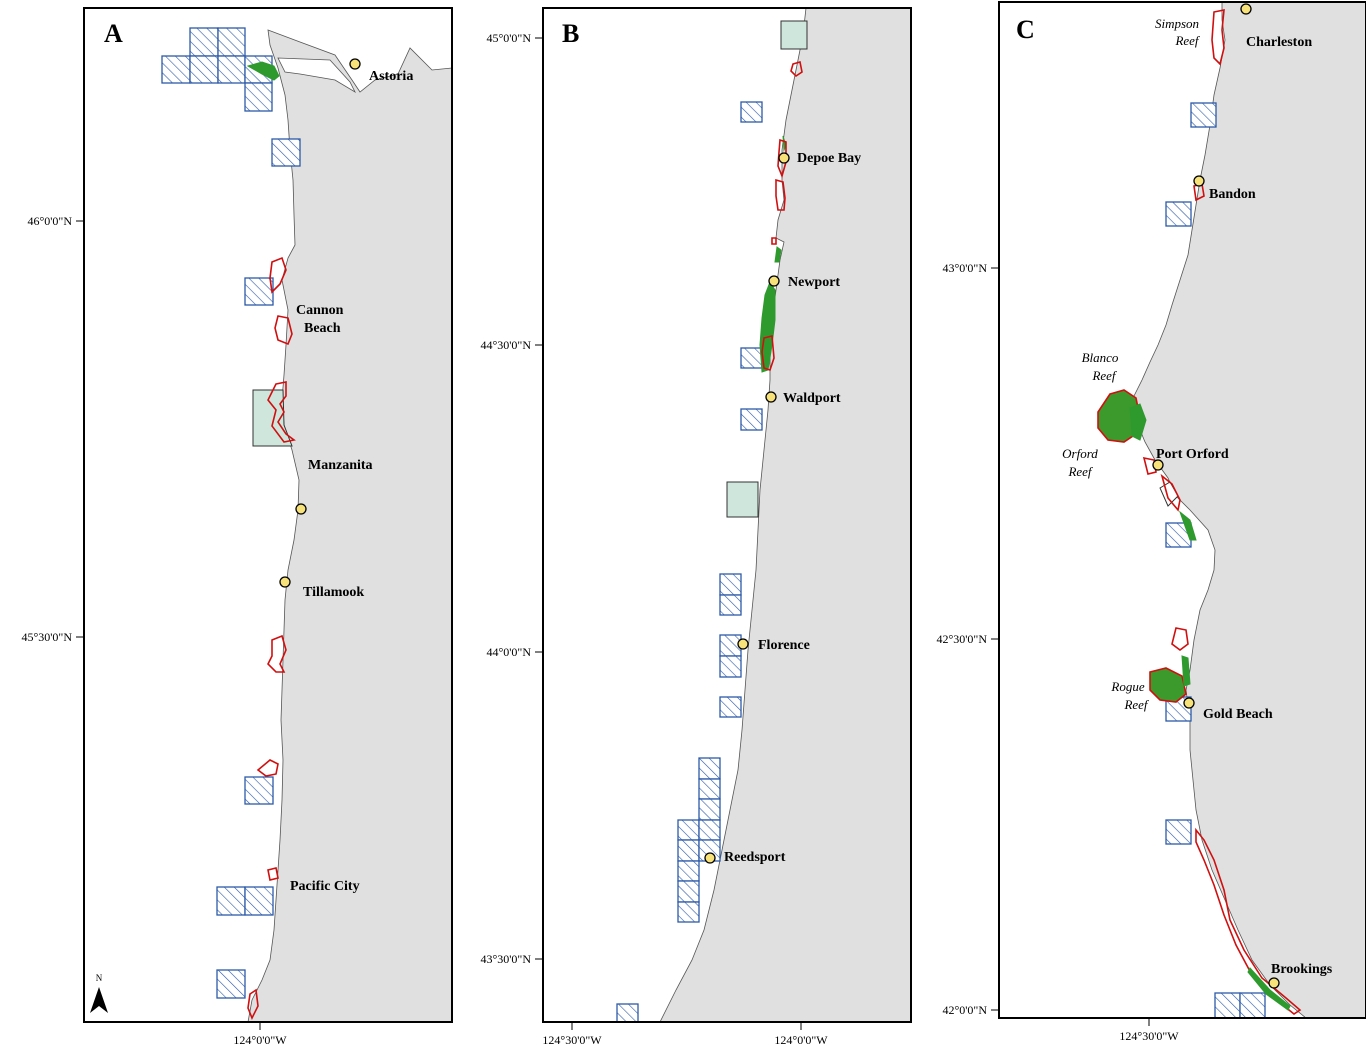  Describe the element at coordinates (1119, 416) in the screenshot. I see `blanco-orford-reef` at that location.